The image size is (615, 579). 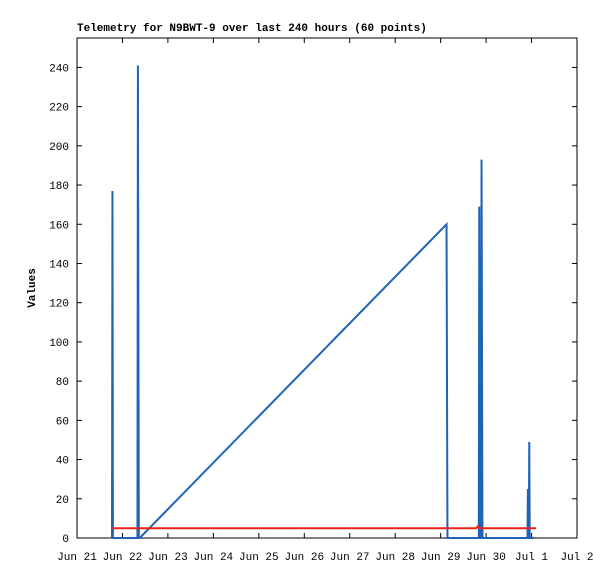 I want to click on y-tick-label: 60, so click(x=62, y=422).